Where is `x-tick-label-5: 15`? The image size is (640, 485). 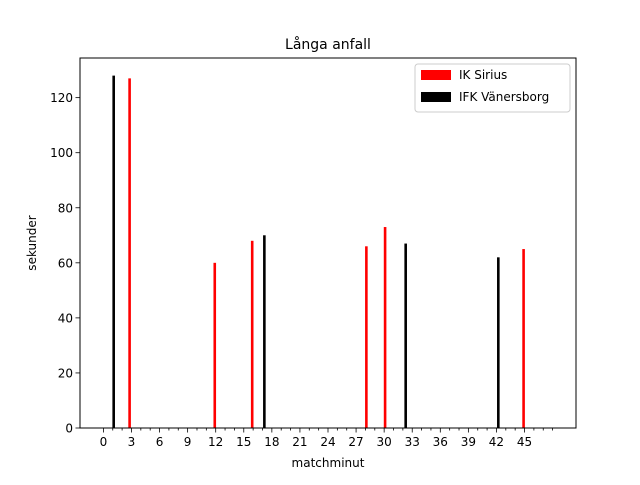 x-tick-label-5: 15 is located at coordinates (243, 442).